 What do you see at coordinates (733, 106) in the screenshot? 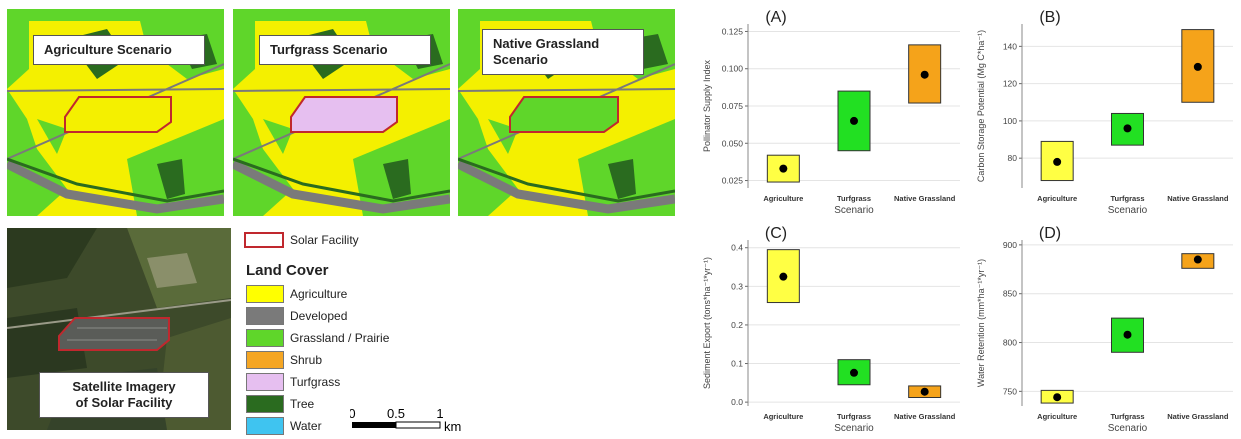
I see `y-tick-label: 0.075` at bounding box center [733, 106].